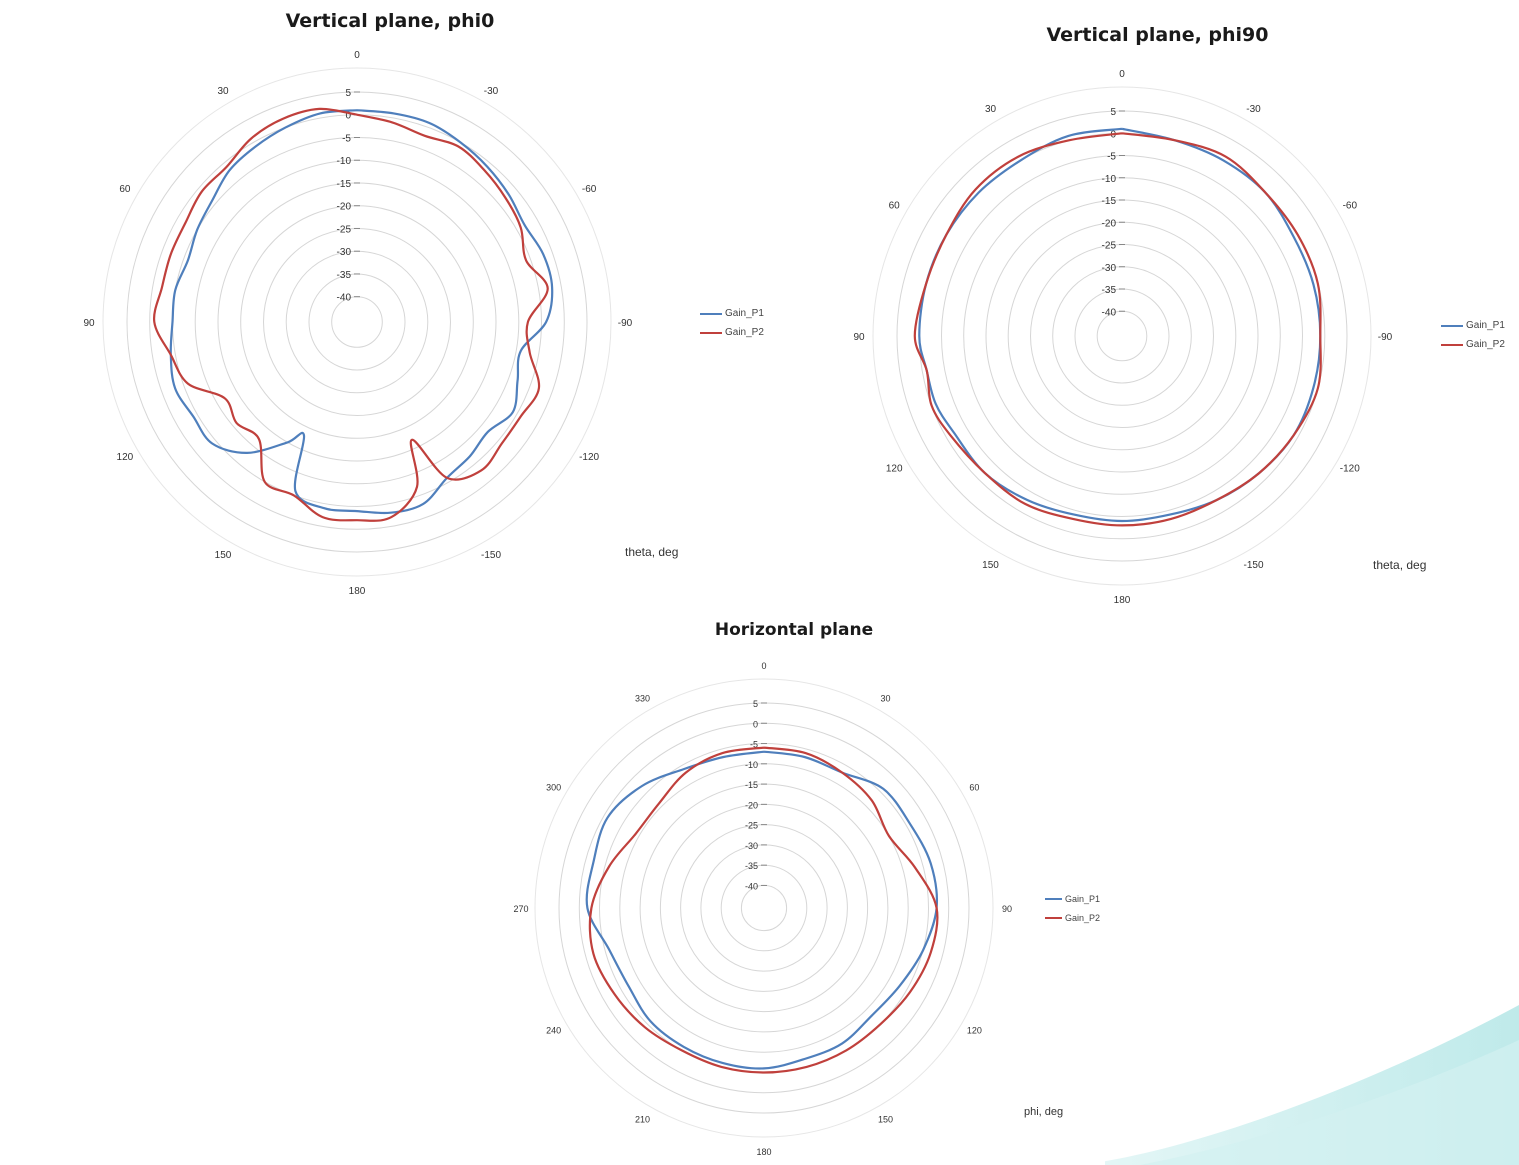  Describe the element at coordinates (1044, 1112) in the screenshot. I see `angle-axis-title: phi, deg` at that location.